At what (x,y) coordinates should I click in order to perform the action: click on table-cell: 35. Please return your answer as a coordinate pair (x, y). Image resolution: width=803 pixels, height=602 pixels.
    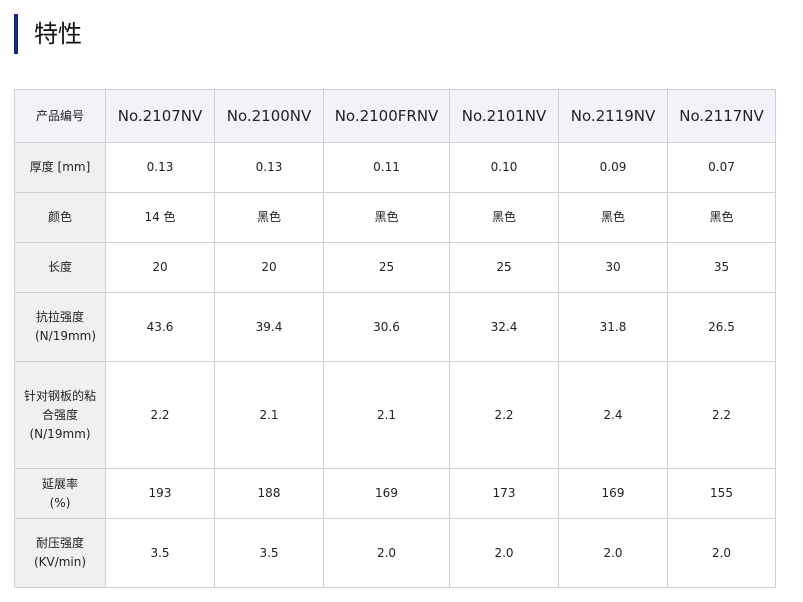
    Looking at the image, I should click on (721, 267).